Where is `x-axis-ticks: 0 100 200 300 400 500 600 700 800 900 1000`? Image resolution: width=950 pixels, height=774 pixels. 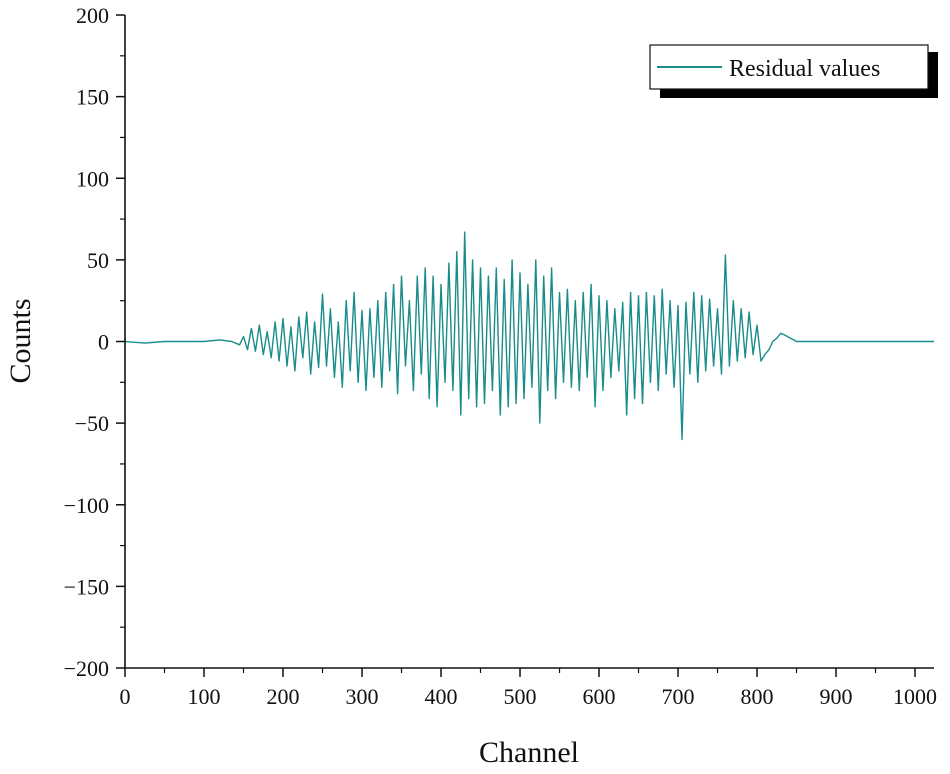 x-axis-ticks: 0 100 200 300 400 500 600 700 800 900 1000 is located at coordinates (528, 688).